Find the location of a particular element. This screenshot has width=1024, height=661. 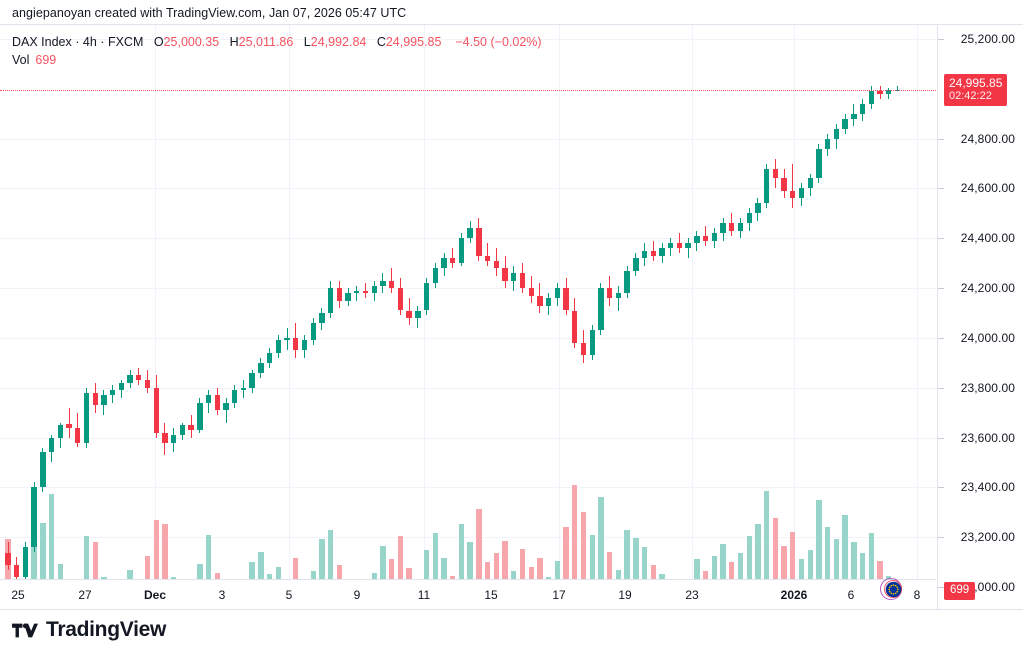

tradingview-logo: TradingView is located at coordinates (89, 630).